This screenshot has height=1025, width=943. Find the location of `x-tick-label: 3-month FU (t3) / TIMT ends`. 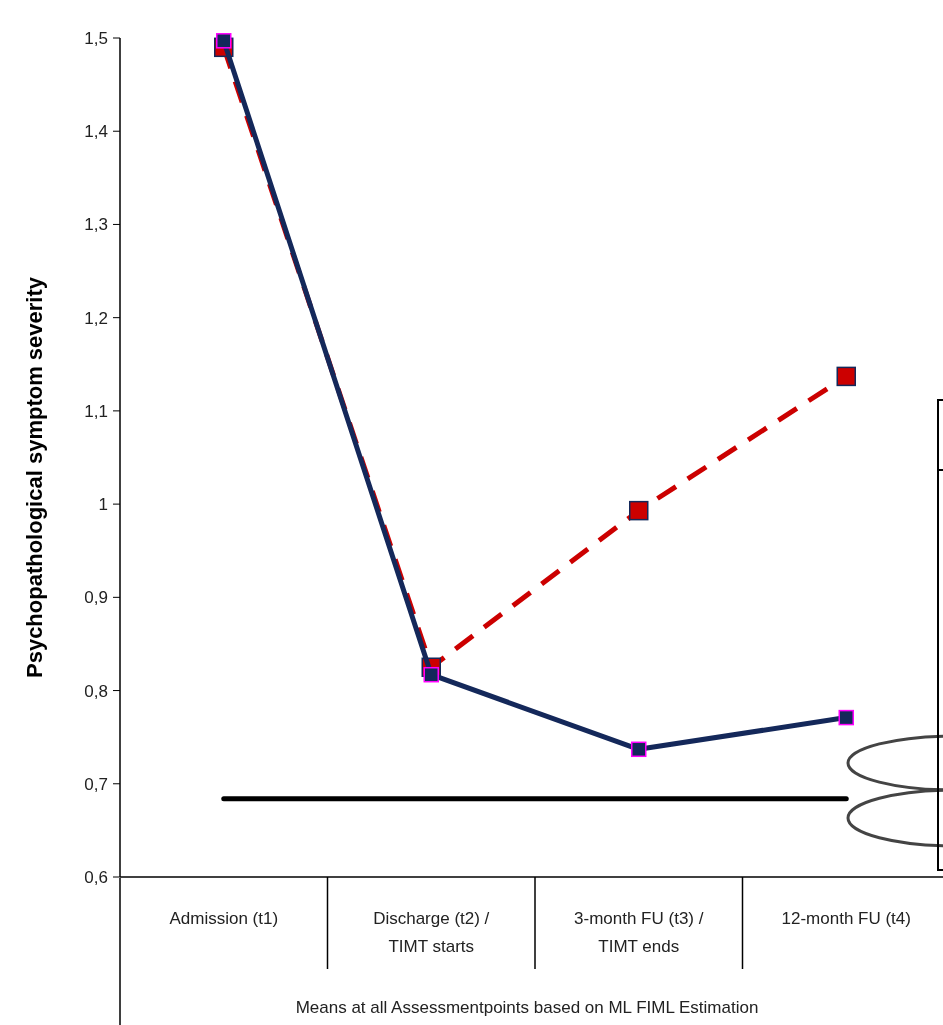

x-tick-label: 3-month FU (t3) / TIMT ends is located at coordinates (639, 932).